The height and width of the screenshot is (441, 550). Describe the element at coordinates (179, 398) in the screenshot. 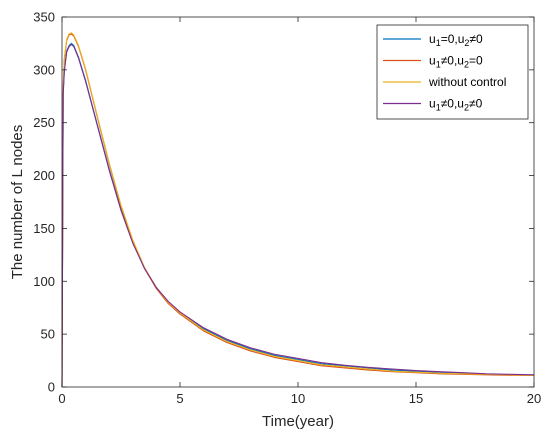

I see `x-tick-label: 5` at that location.